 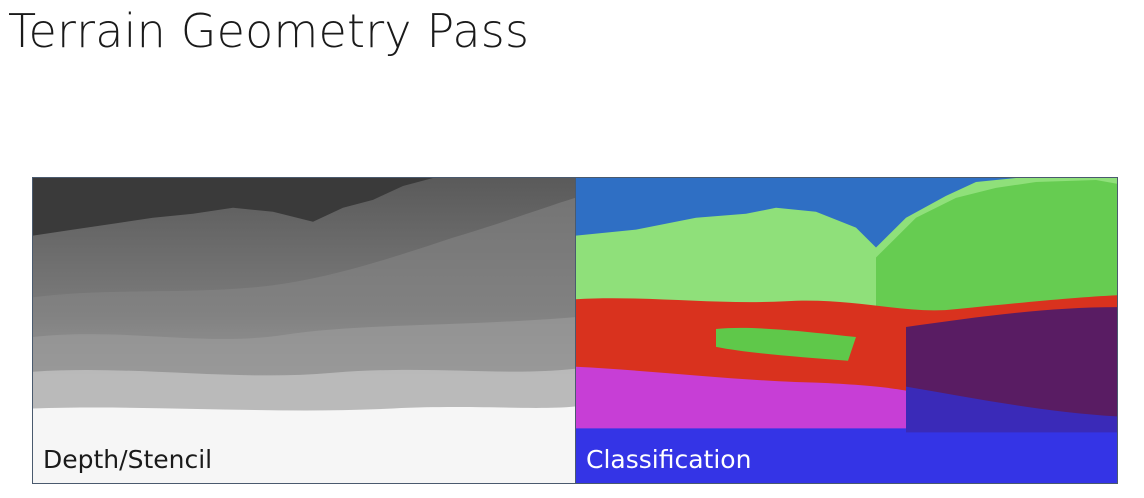 What do you see at coordinates (269, 31) in the screenshot?
I see `slide-title: Terrain Geometry Pass` at bounding box center [269, 31].